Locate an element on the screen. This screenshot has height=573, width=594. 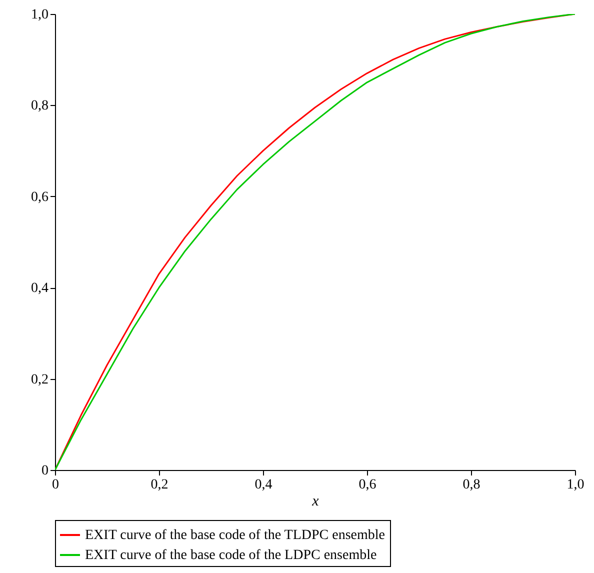
x-axis-title: x is located at coordinates (315, 502).